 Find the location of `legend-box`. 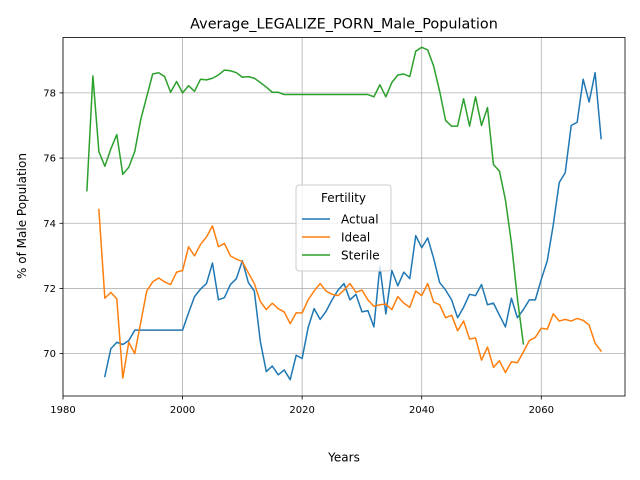

legend-box is located at coordinates (343, 228).